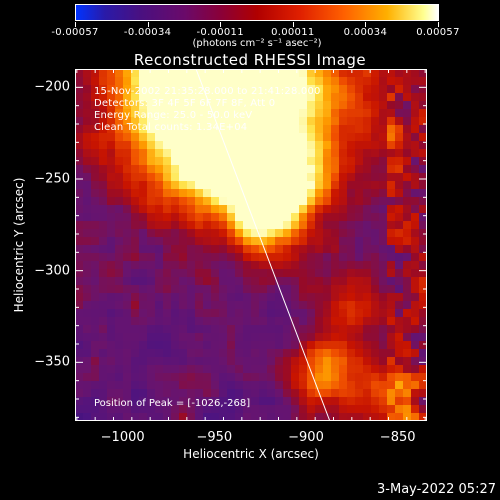 This screenshot has width=500, height=500. What do you see at coordinates (52, 179) in the screenshot?
I see `y-tick-label: −250` at bounding box center [52, 179].